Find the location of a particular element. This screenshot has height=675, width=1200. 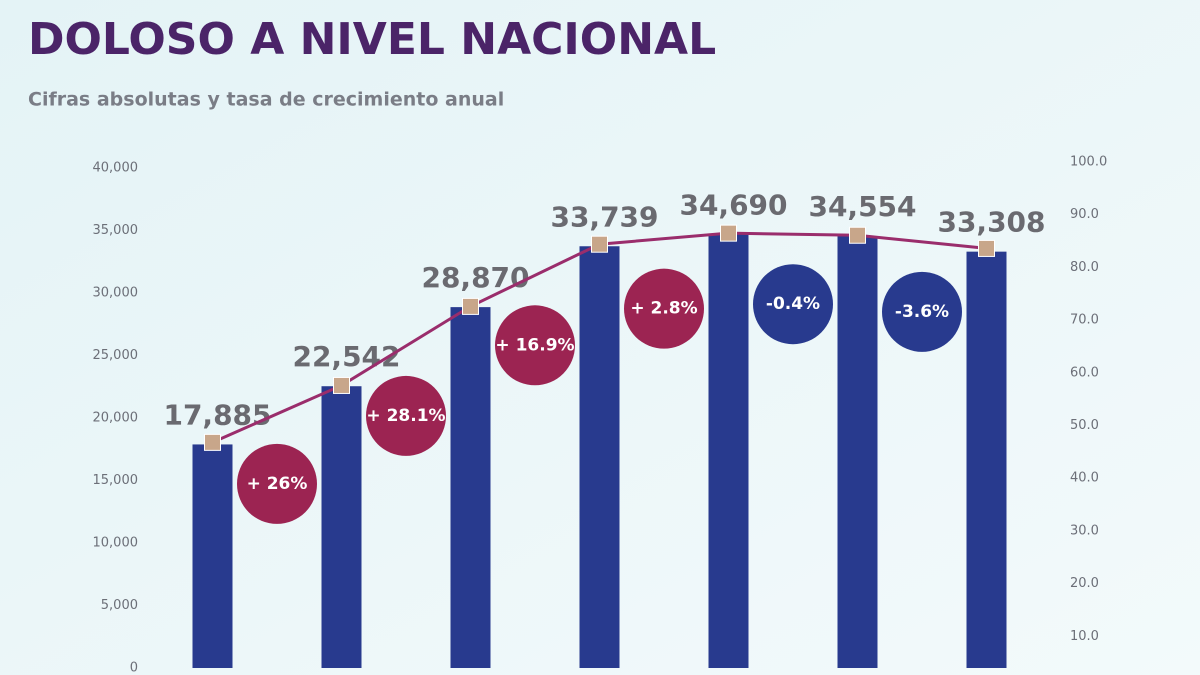

y-tick-label: 25,000 is located at coordinates (116, 355).